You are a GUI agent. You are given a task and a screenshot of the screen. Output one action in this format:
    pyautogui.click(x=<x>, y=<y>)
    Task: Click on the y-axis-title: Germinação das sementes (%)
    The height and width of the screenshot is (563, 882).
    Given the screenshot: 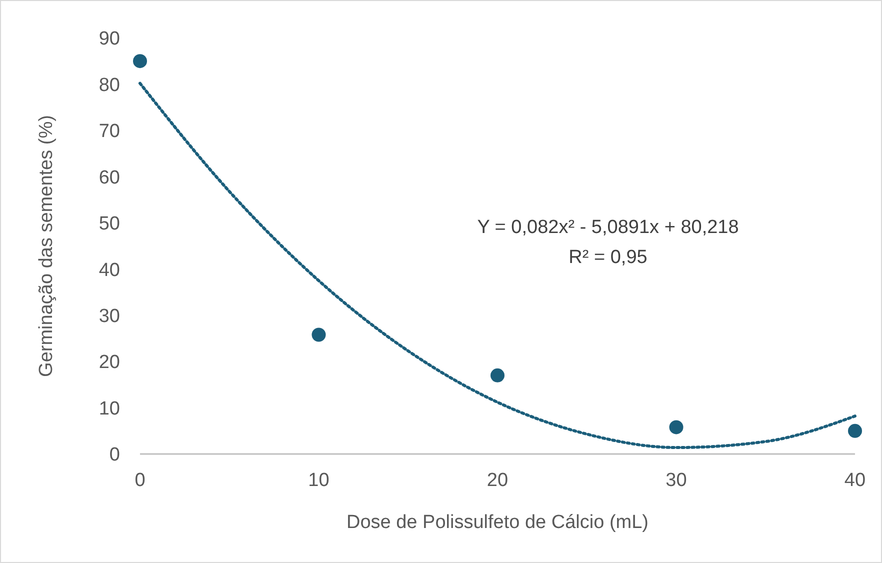 What is the action you would take?
    pyautogui.click(x=46, y=246)
    